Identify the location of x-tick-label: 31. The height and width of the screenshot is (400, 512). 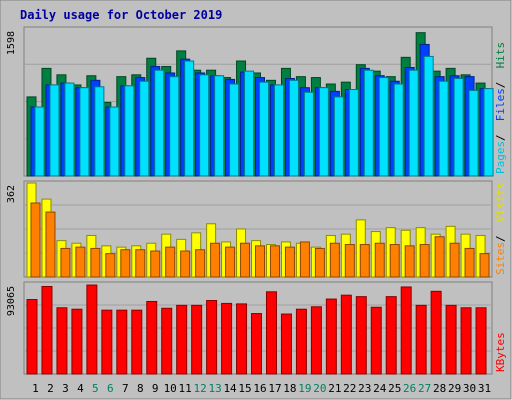
(484, 388).